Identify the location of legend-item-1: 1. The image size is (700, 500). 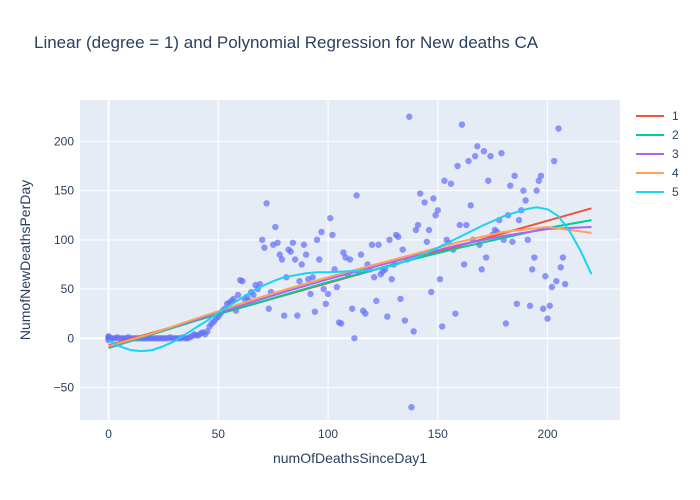
(657, 116).